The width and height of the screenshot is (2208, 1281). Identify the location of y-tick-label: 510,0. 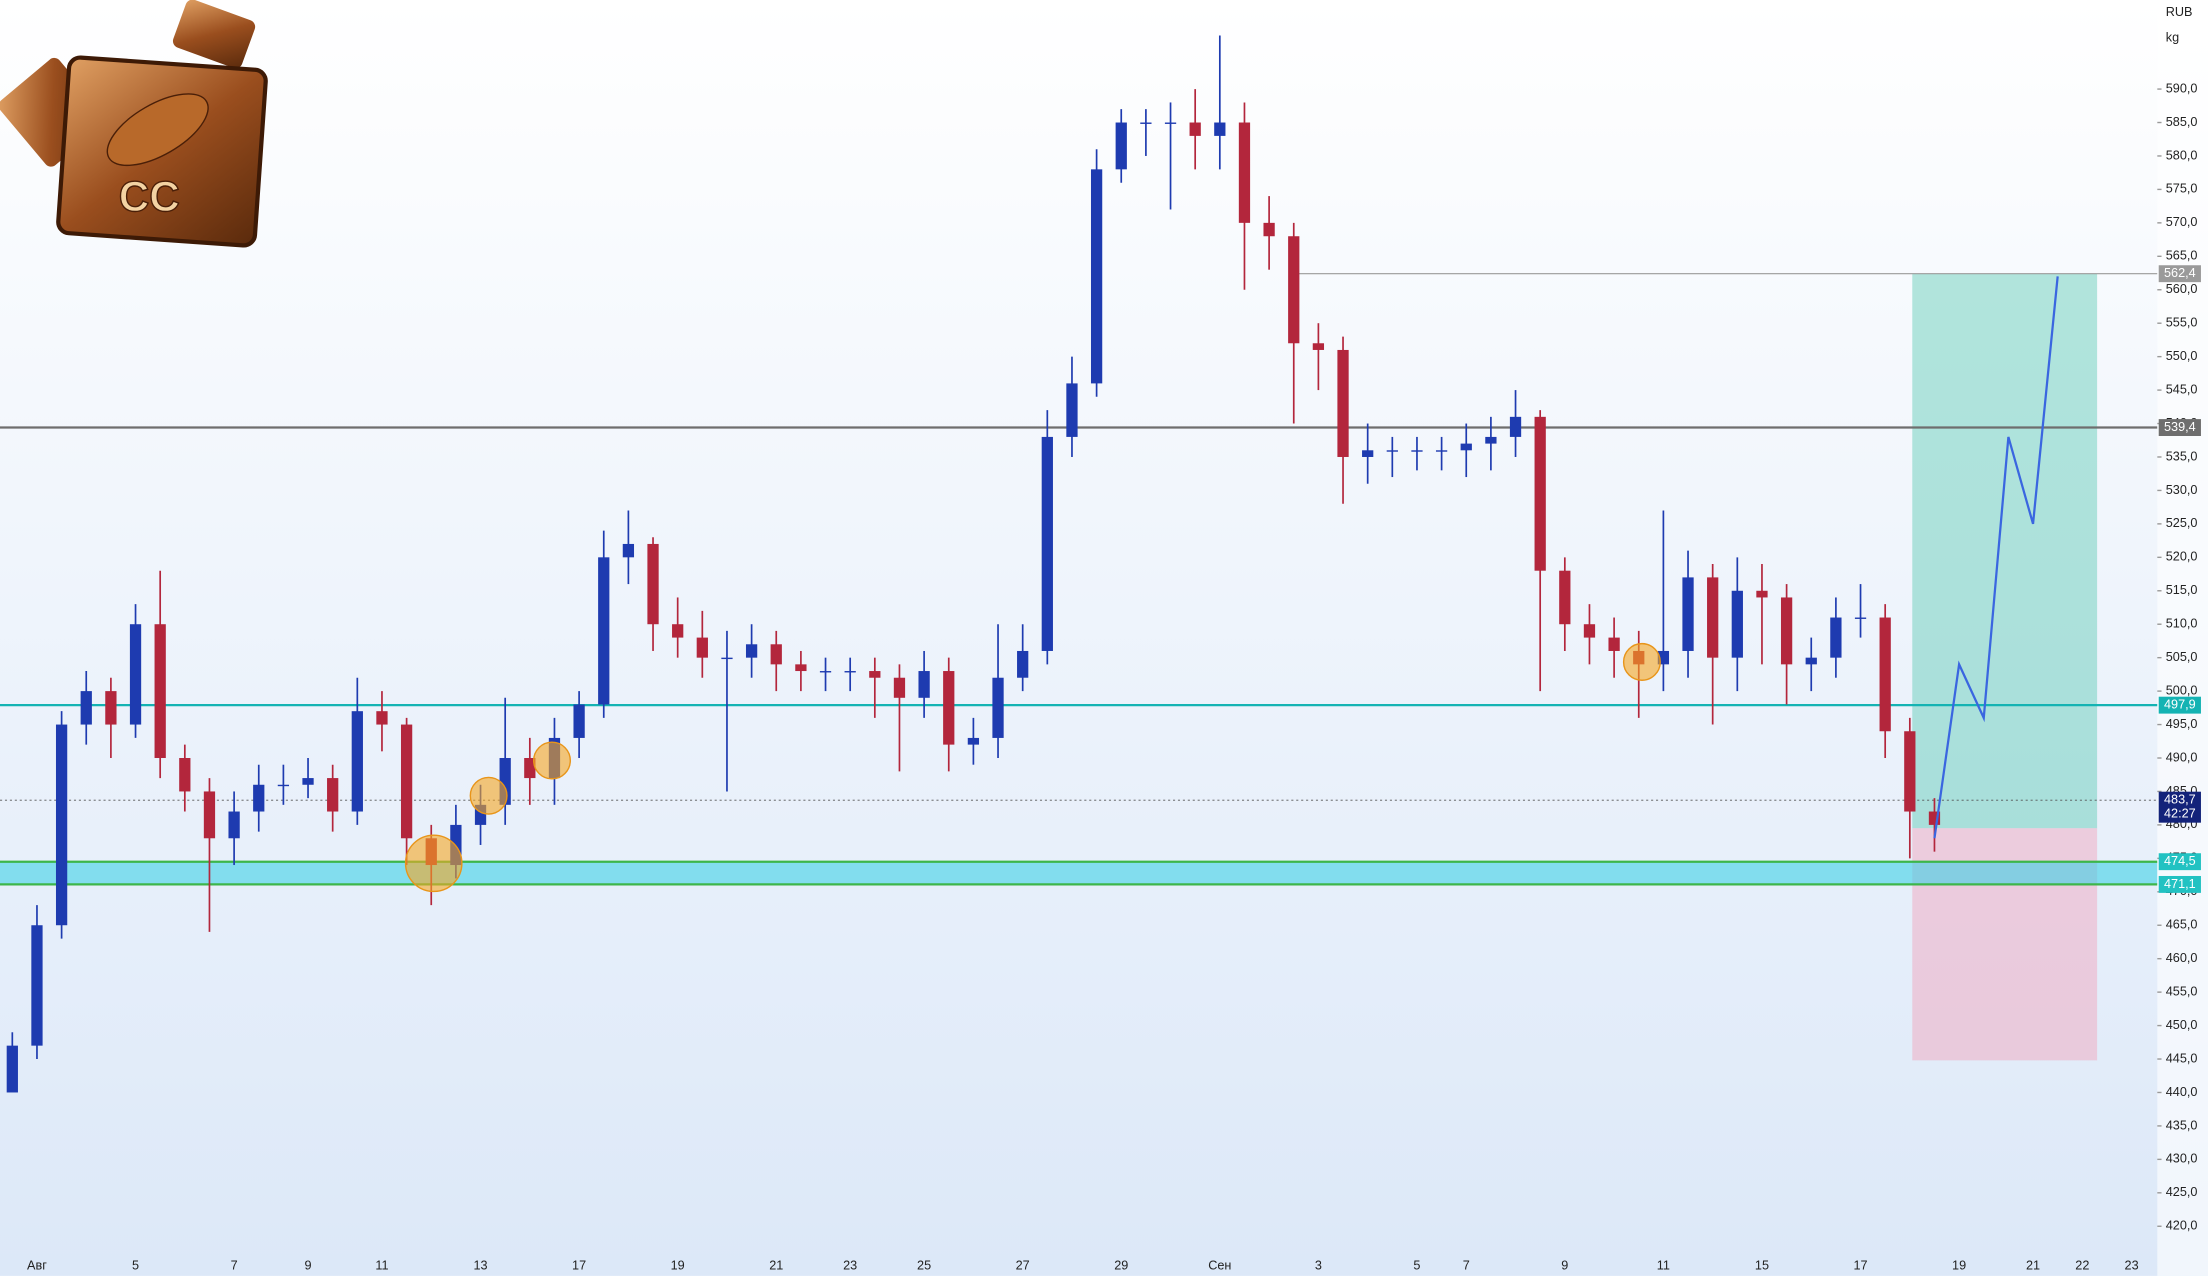
(2182, 624).